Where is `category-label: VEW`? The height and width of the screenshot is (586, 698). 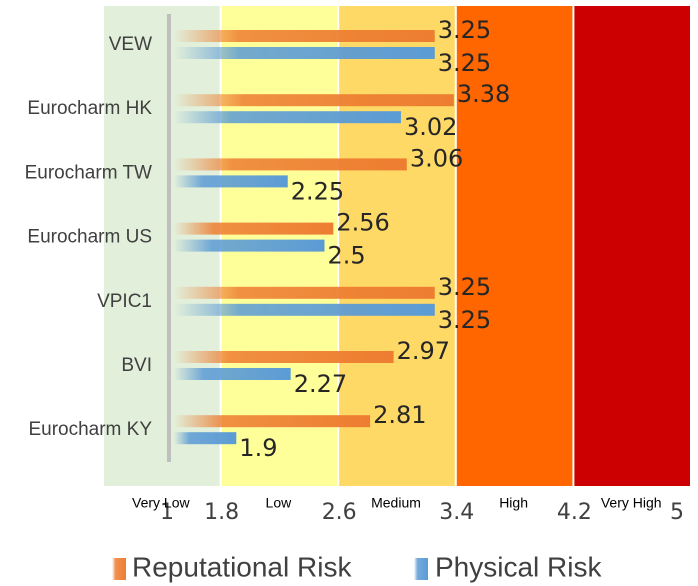 category-label: VEW is located at coordinates (130, 44).